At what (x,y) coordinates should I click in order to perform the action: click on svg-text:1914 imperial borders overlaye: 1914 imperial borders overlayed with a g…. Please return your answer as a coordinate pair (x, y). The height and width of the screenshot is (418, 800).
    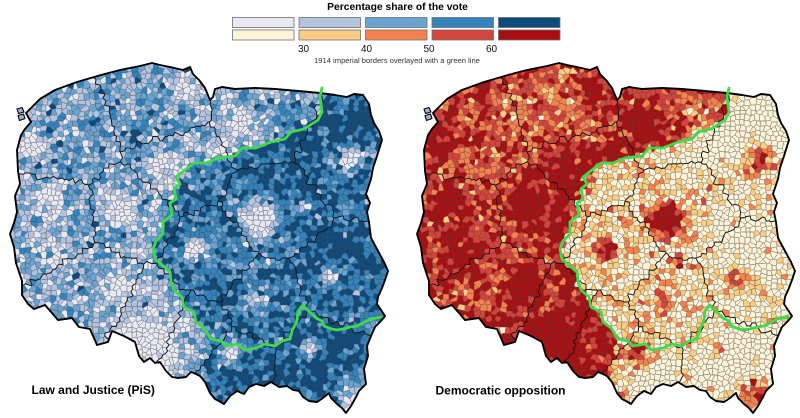
    Looking at the image, I should click on (397, 60).